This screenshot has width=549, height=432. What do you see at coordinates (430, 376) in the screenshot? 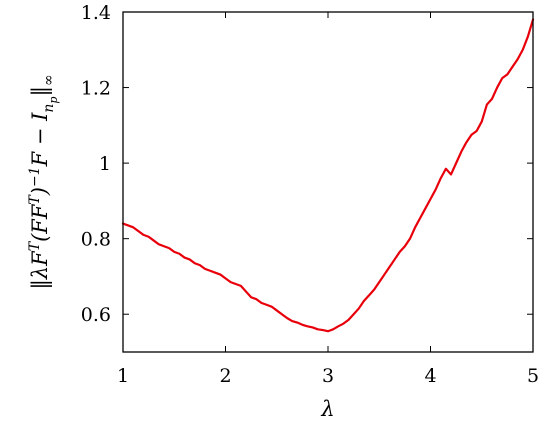
I see `x-tick-label: 4` at bounding box center [430, 376].